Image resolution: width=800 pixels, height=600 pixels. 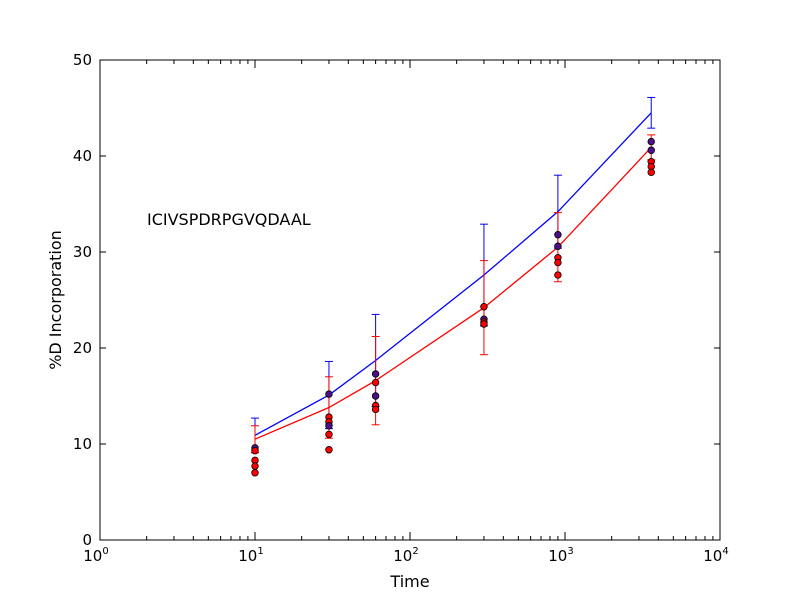 What do you see at coordinates (82, 60) in the screenshot?
I see `y-tick-label: 50` at bounding box center [82, 60].